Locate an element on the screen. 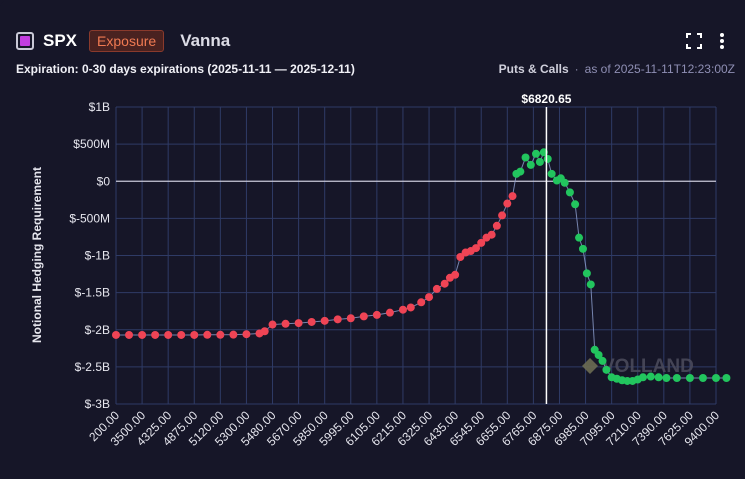 The width and height of the screenshot is (745, 479). metric-title: Vanna is located at coordinates (205, 40).